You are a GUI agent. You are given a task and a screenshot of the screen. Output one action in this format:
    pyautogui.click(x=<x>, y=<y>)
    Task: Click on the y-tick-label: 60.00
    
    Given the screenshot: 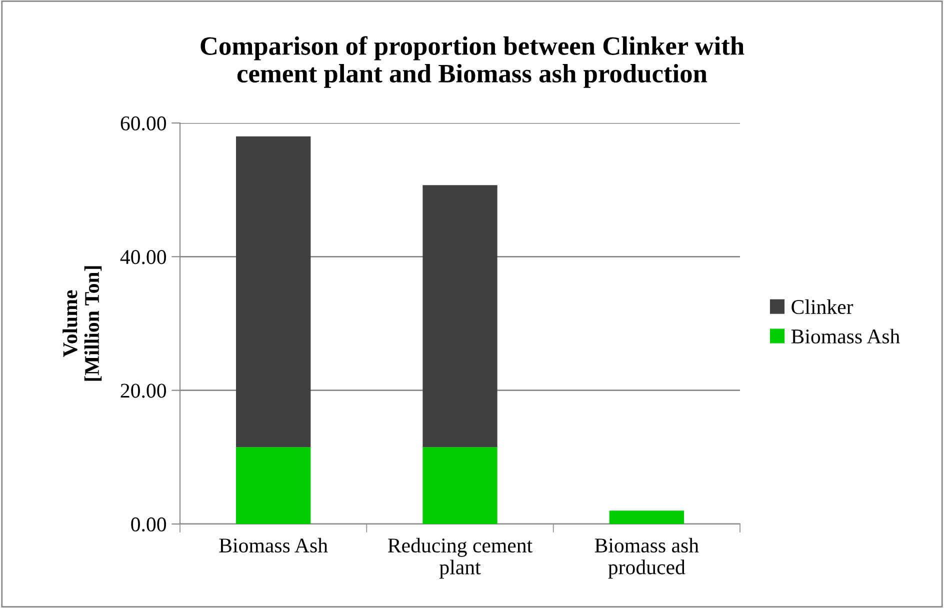 What is the action you would take?
    pyautogui.click(x=143, y=123)
    